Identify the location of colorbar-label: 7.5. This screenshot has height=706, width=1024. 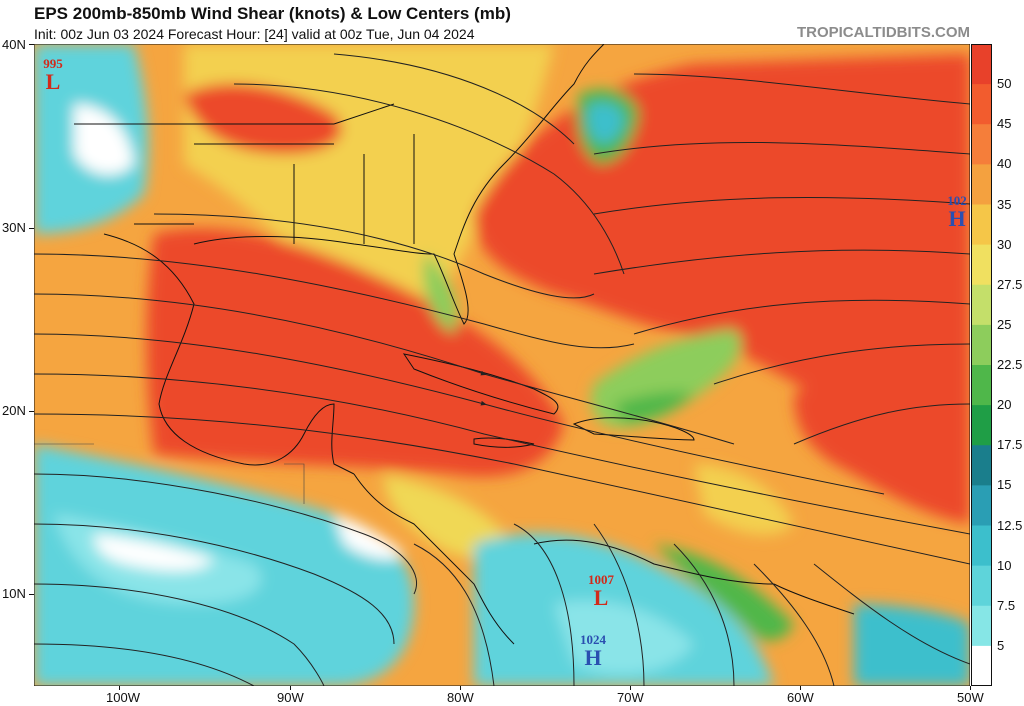
(1006, 605).